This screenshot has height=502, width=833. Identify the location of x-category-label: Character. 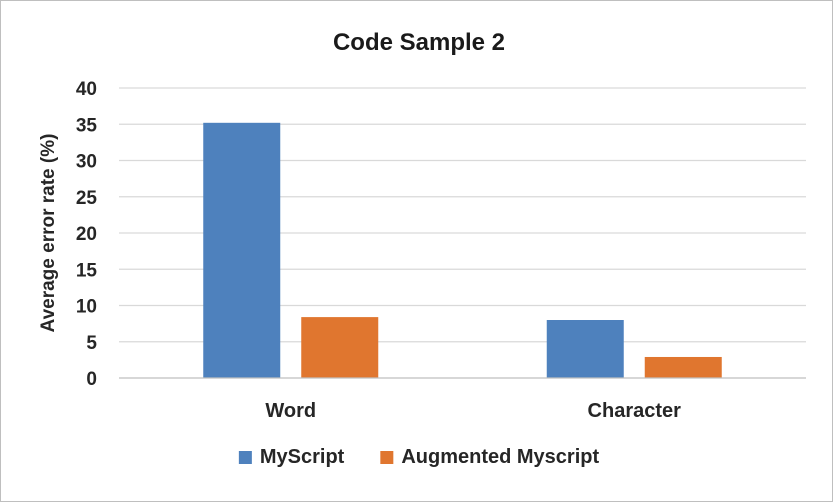
(635, 411).